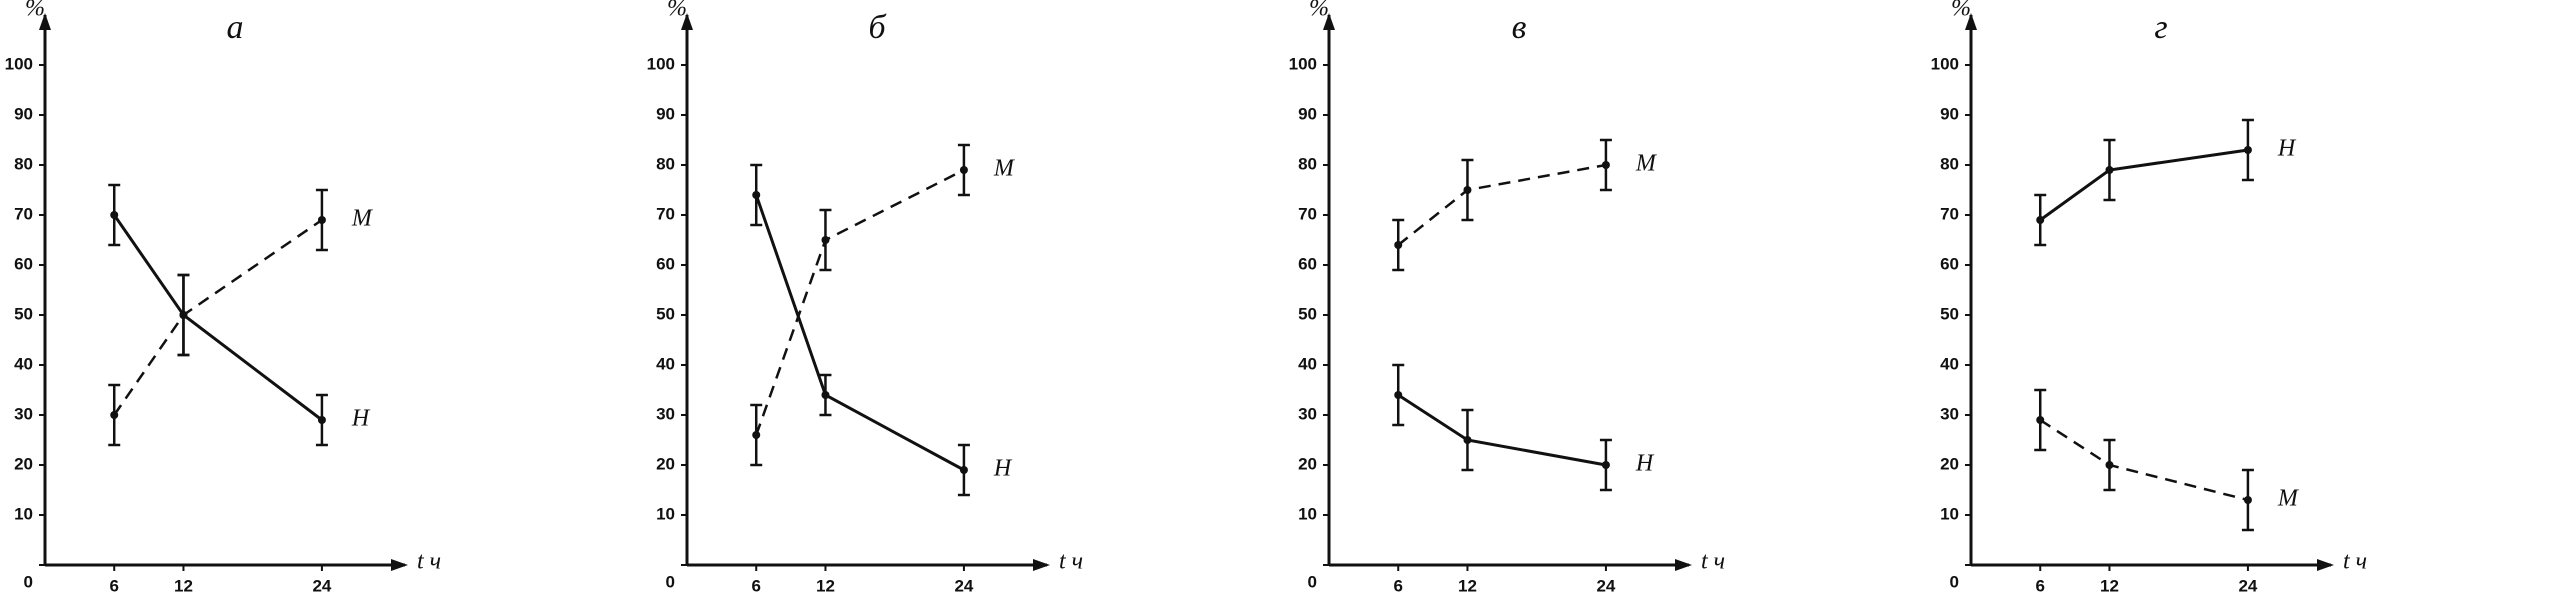 Image resolution: width=2569 pixels, height=597 pixels. What do you see at coordinates (1519, 27) in the screenshot?
I see `panel-title: в` at bounding box center [1519, 27].